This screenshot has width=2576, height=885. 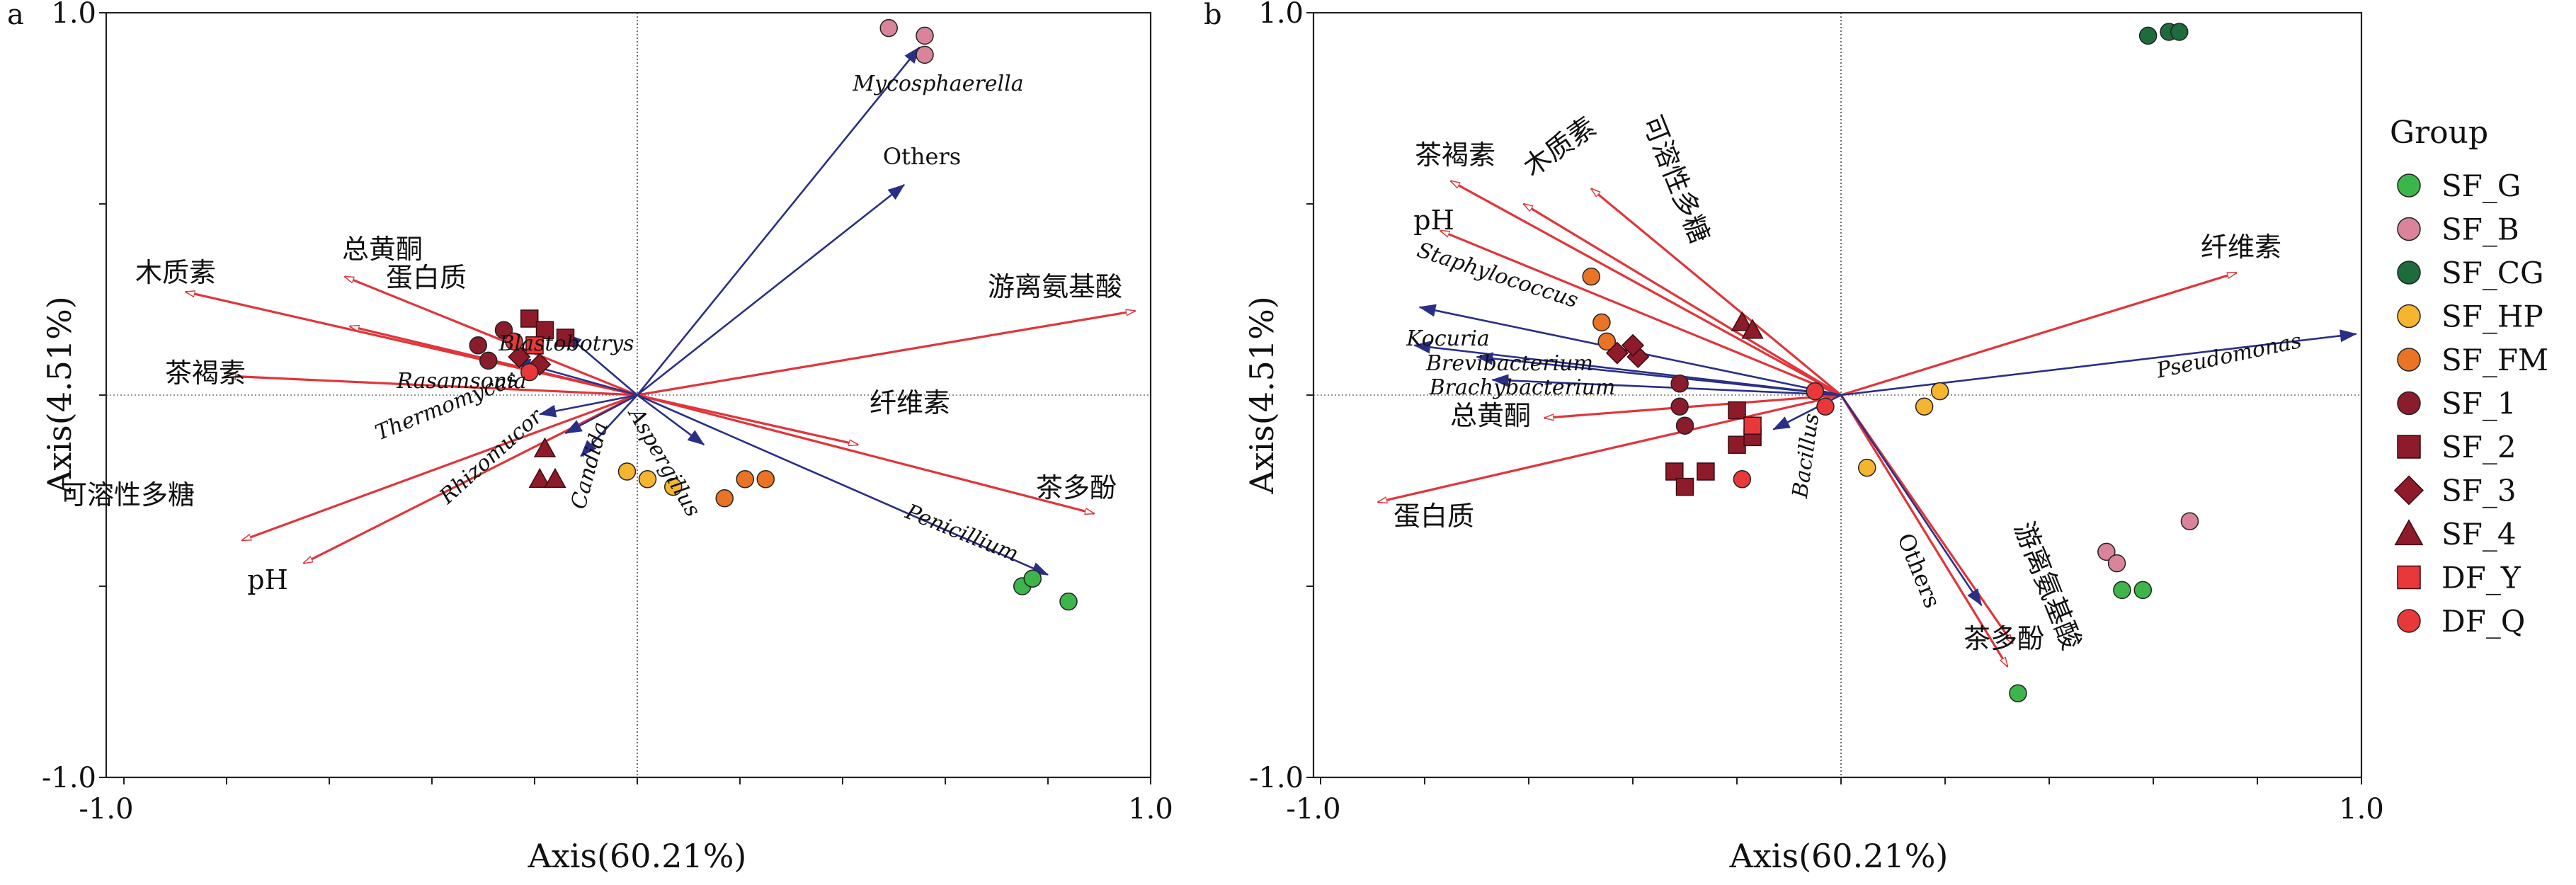 What do you see at coordinates (2409, 360) in the screenshot?
I see `legend-marker-sf-fm` at bounding box center [2409, 360].